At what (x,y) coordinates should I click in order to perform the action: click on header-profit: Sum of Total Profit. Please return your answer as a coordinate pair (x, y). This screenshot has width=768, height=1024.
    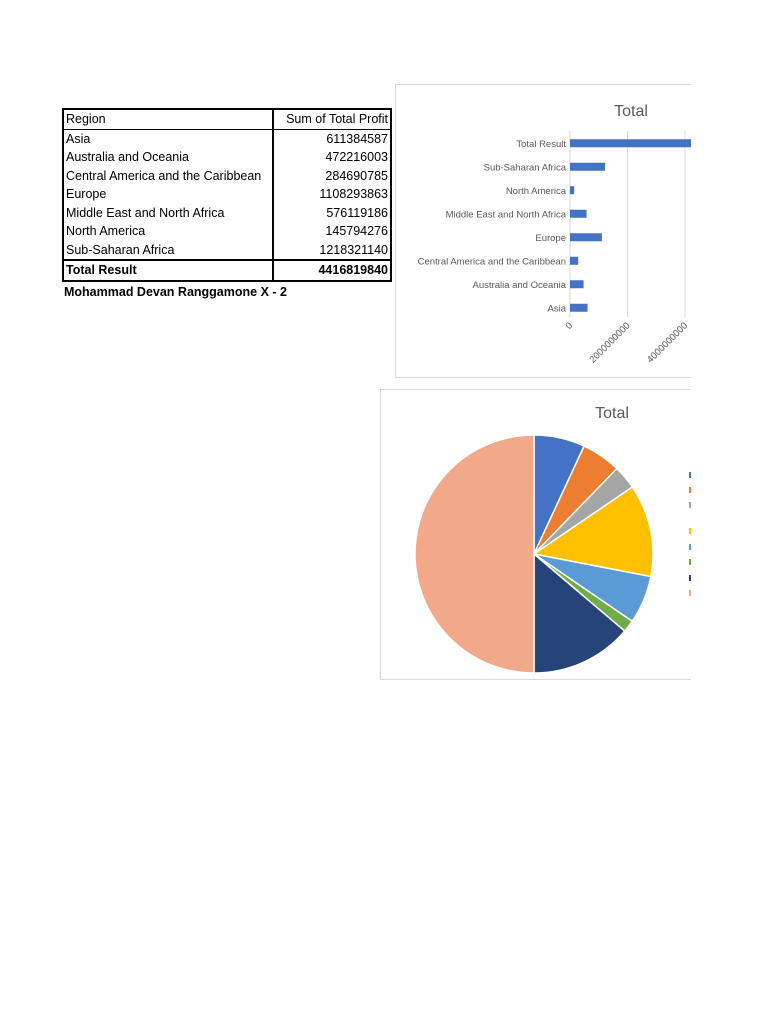
    Looking at the image, I should click on (332, 119).